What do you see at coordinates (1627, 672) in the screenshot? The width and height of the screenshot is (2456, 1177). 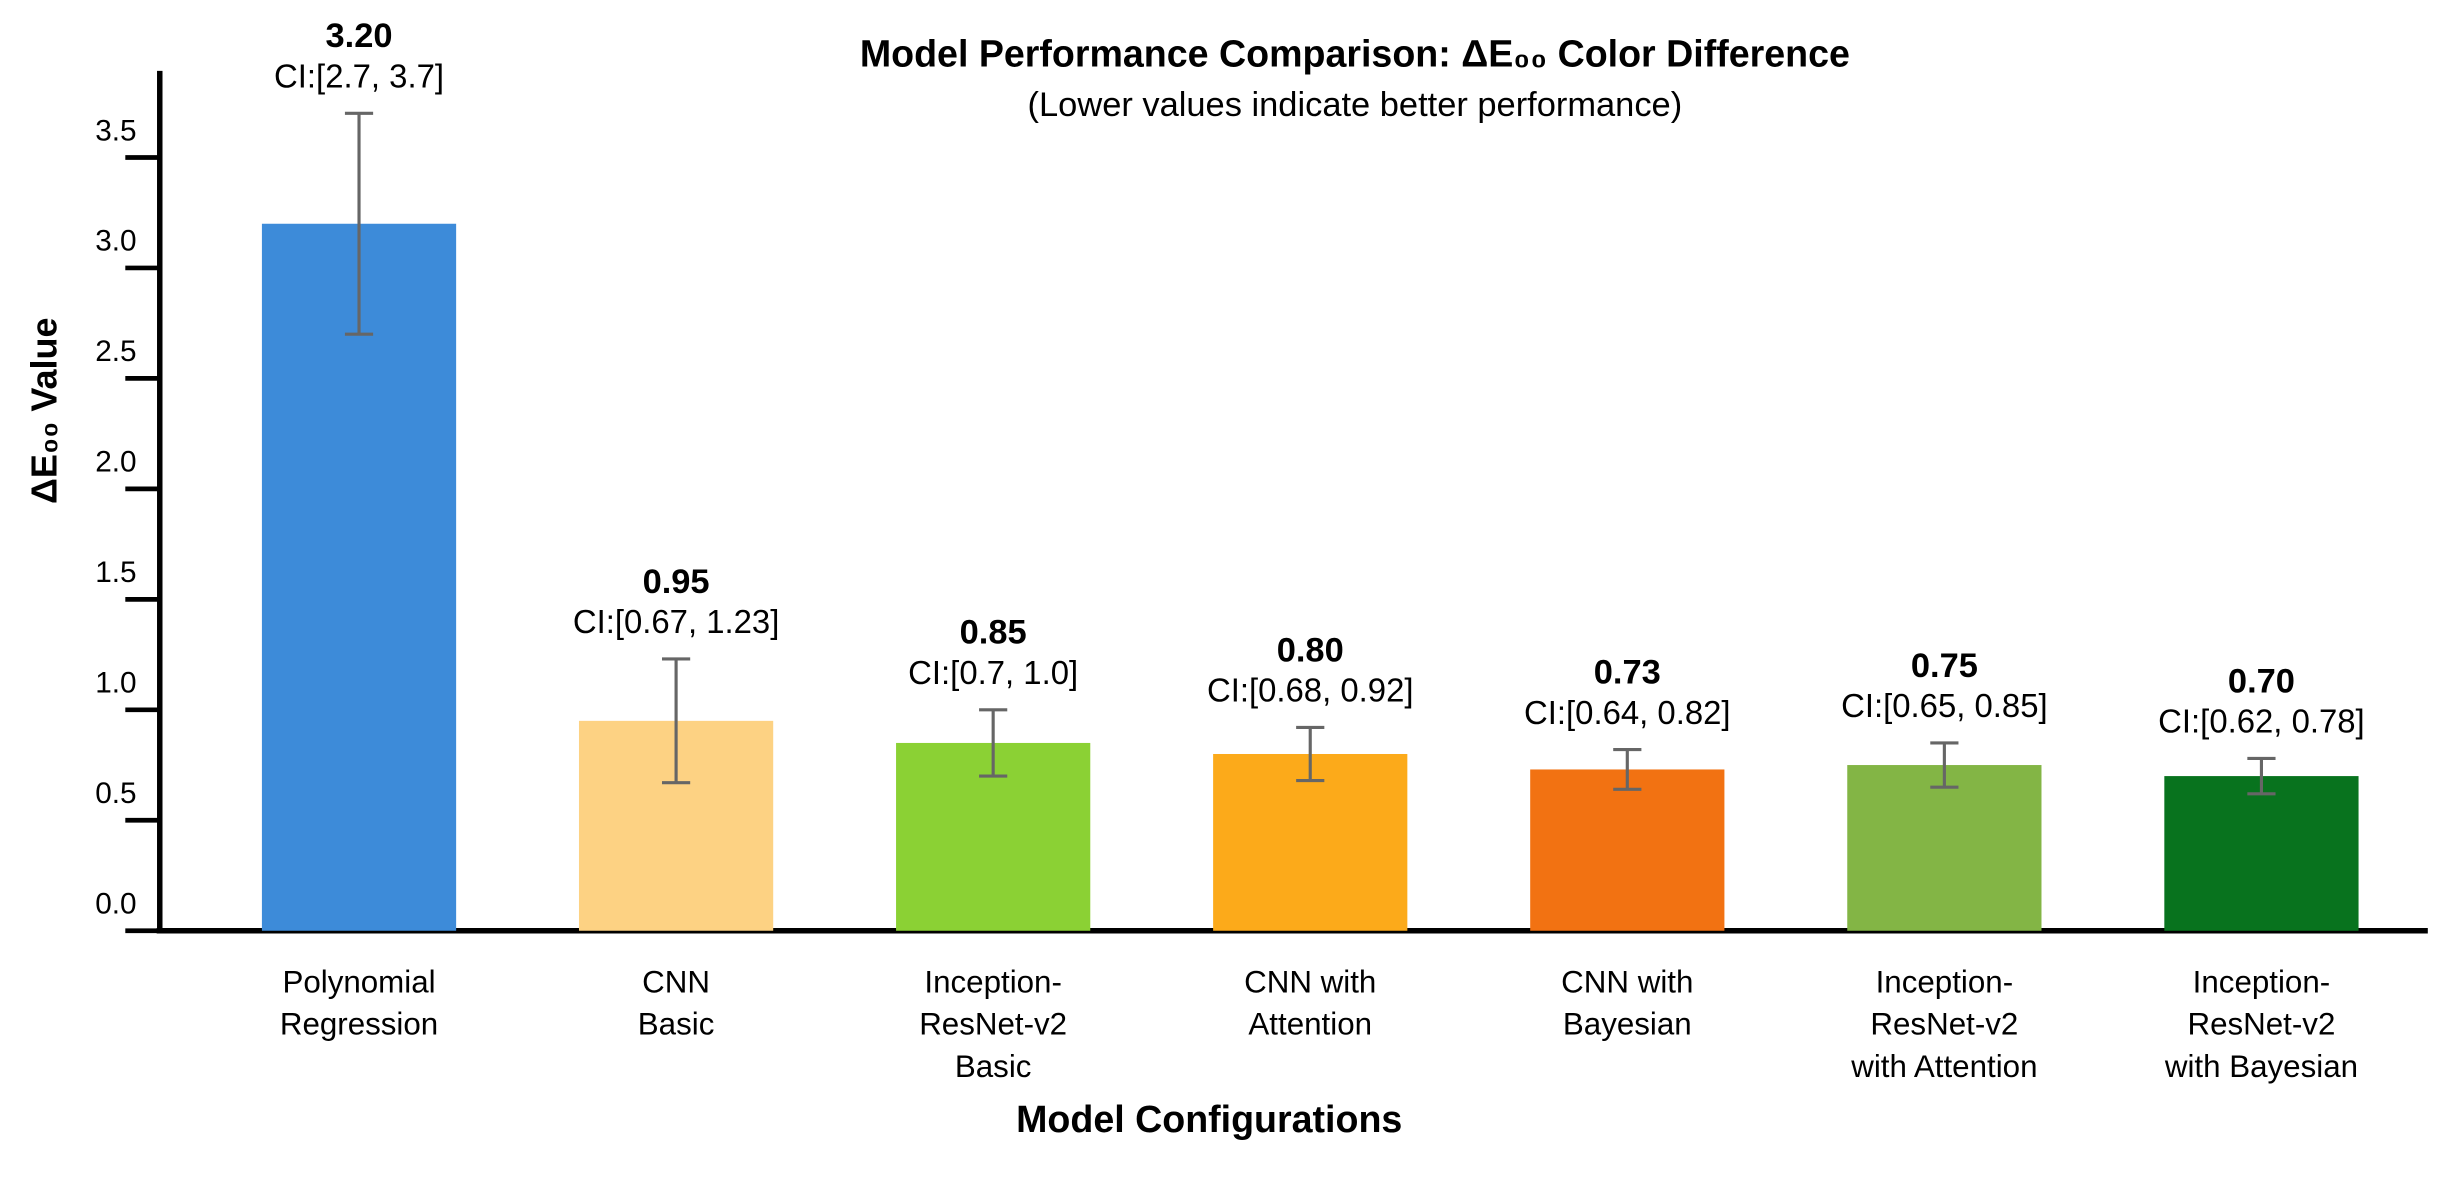 I see `value-label: 0.73` at bounding box center [1627, 672].